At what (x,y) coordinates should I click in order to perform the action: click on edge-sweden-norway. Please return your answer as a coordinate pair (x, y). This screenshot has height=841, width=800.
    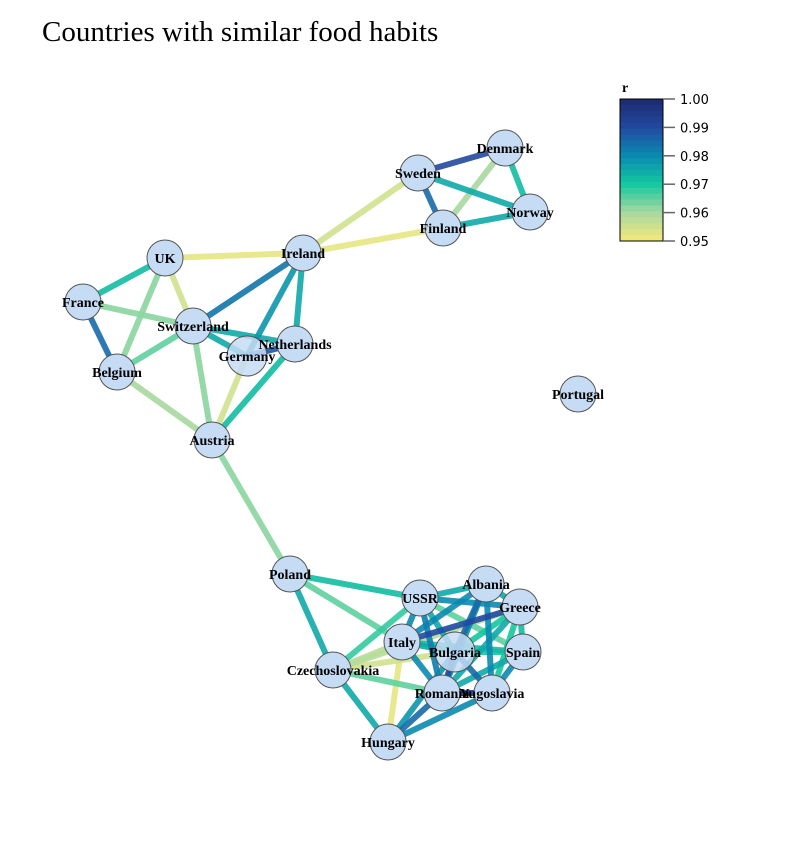
    Looking at the image, I should click on (474, 192).